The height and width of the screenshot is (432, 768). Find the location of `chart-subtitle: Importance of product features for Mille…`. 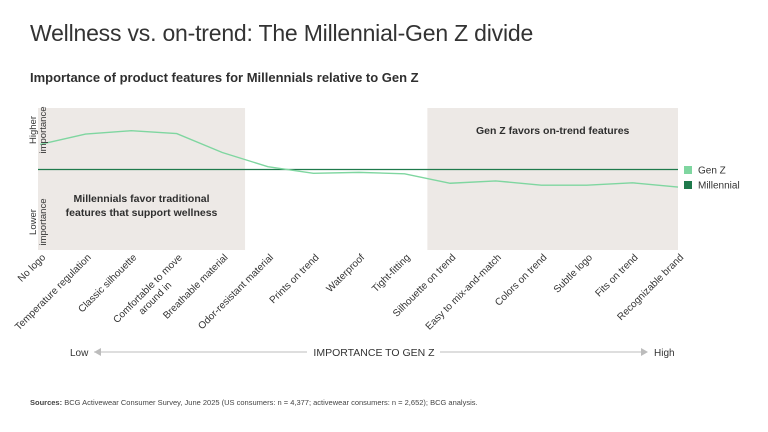

chart-subtitle: Importance of product features for Mille… is located at coordinates (224, 77).